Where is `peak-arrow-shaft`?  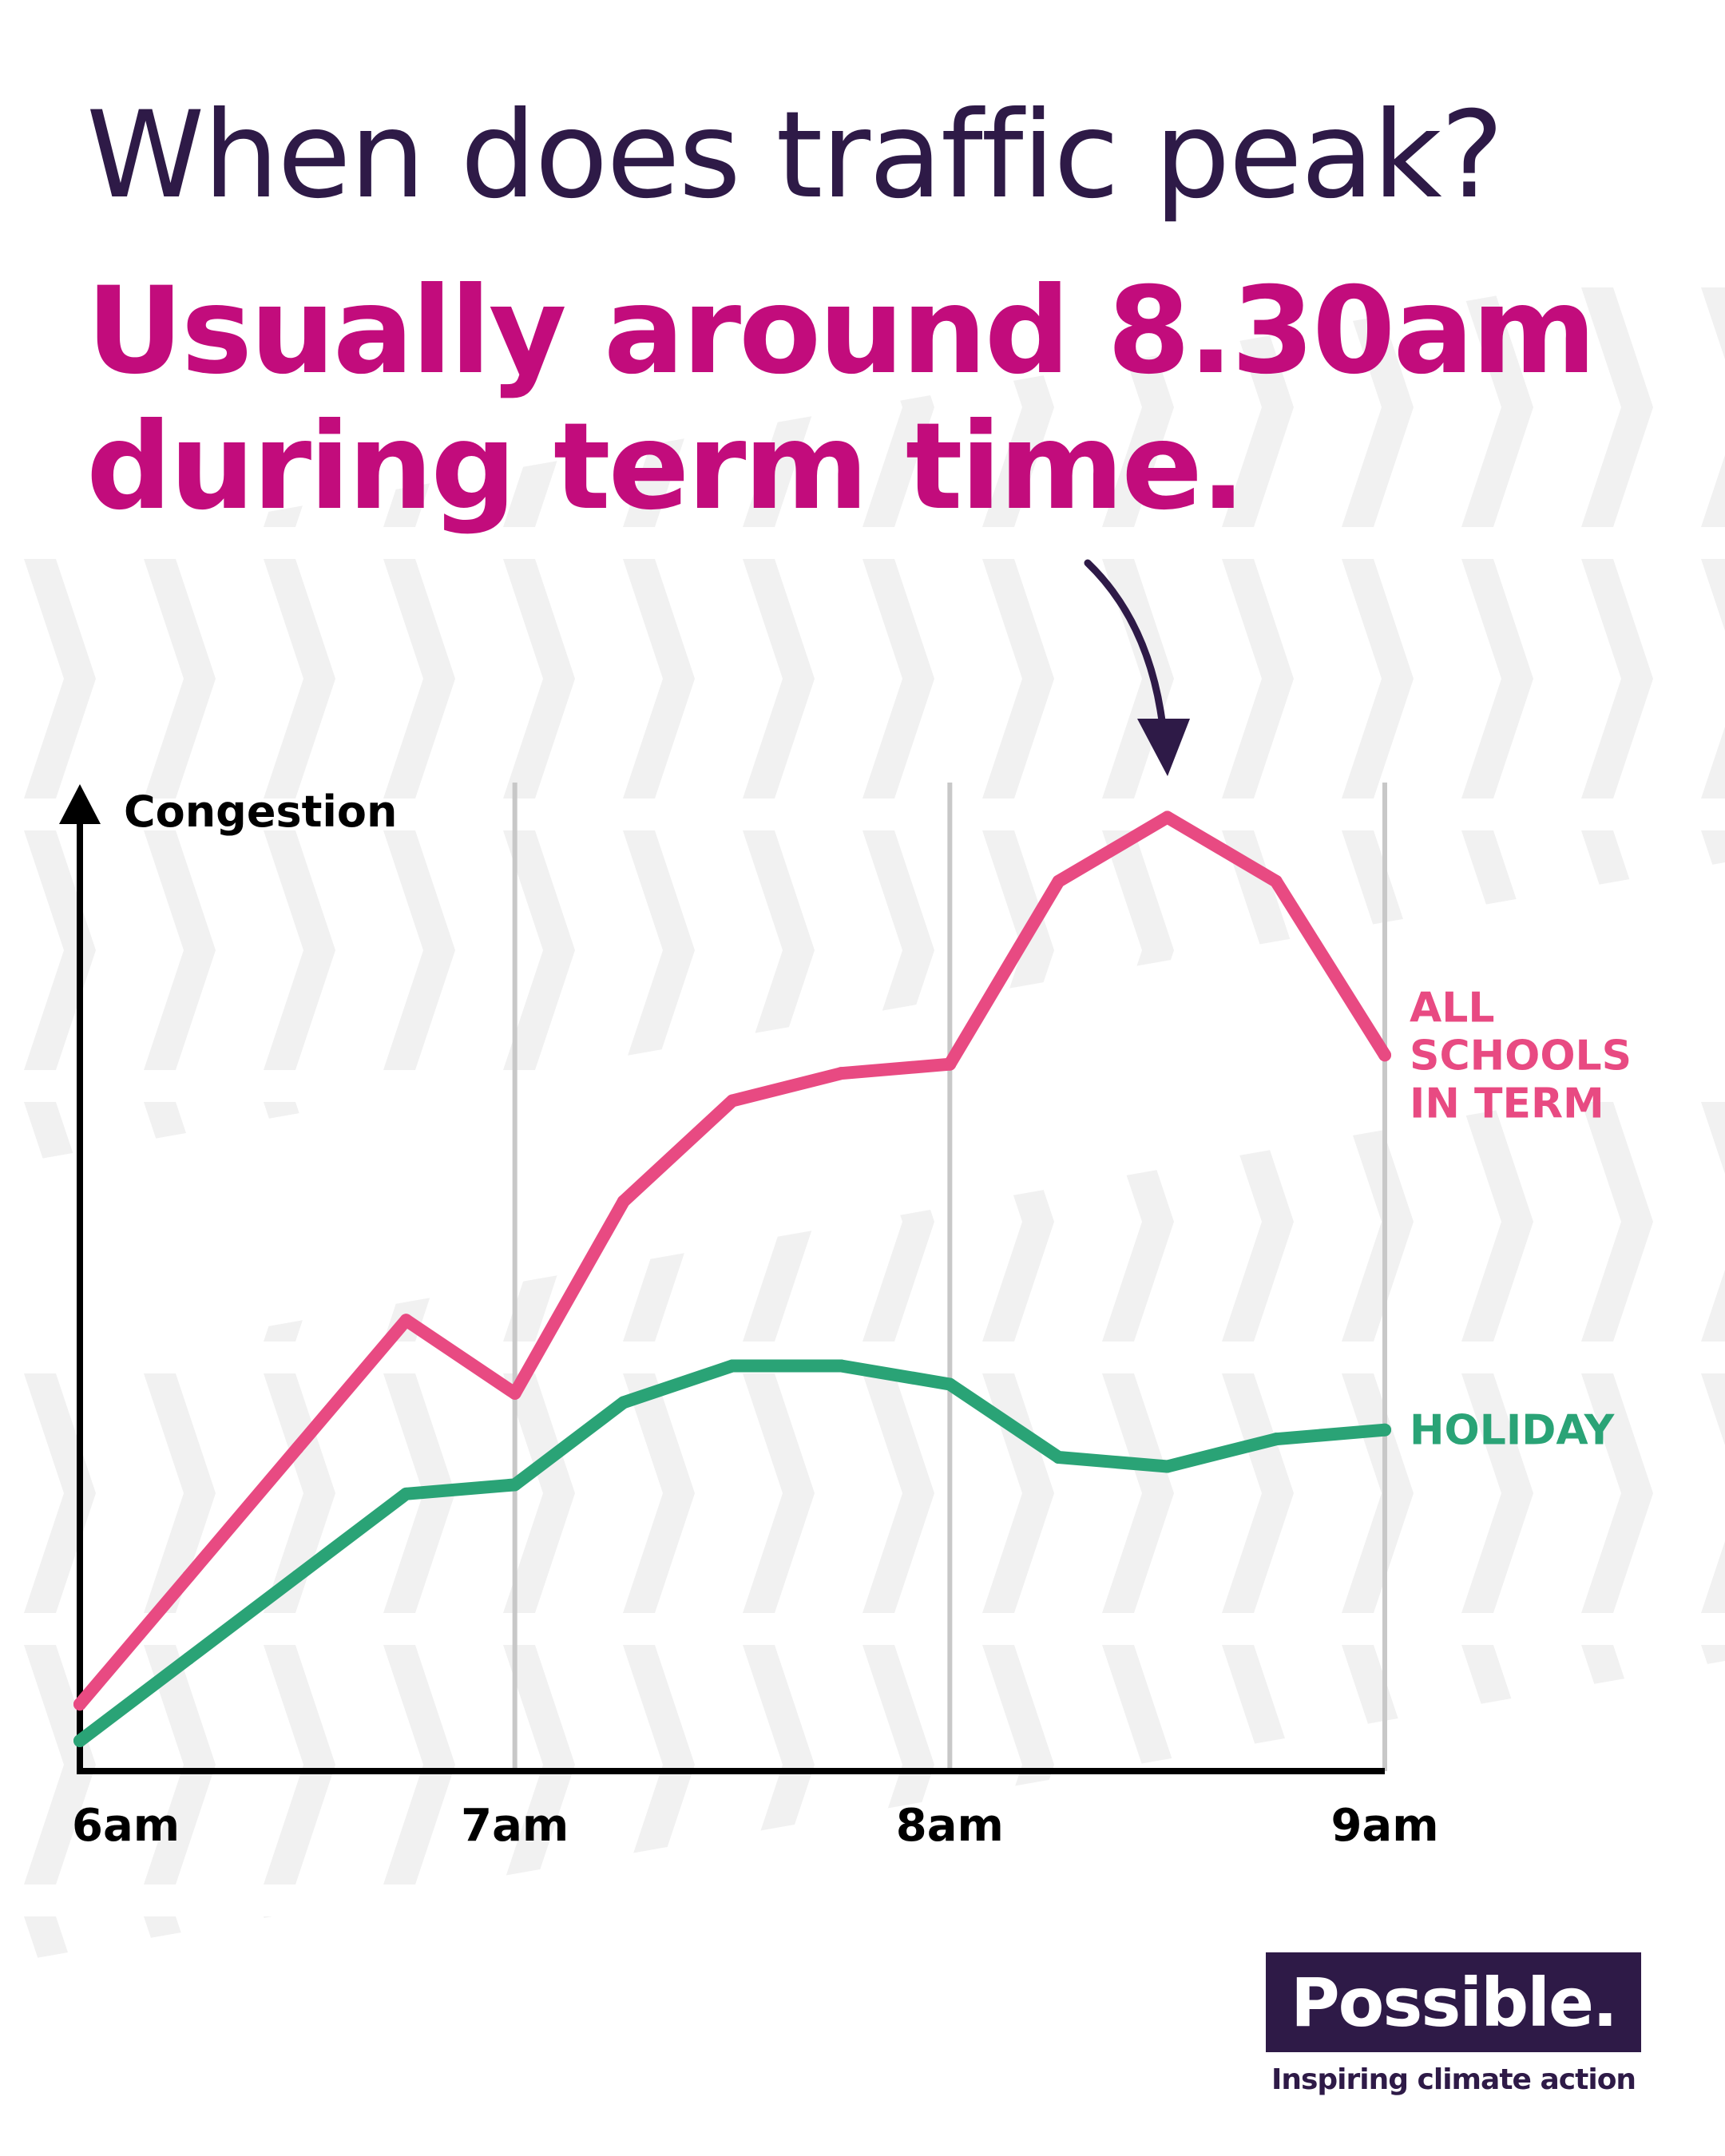 peak-arrow-shaft is located at coordinates (1126, 645).